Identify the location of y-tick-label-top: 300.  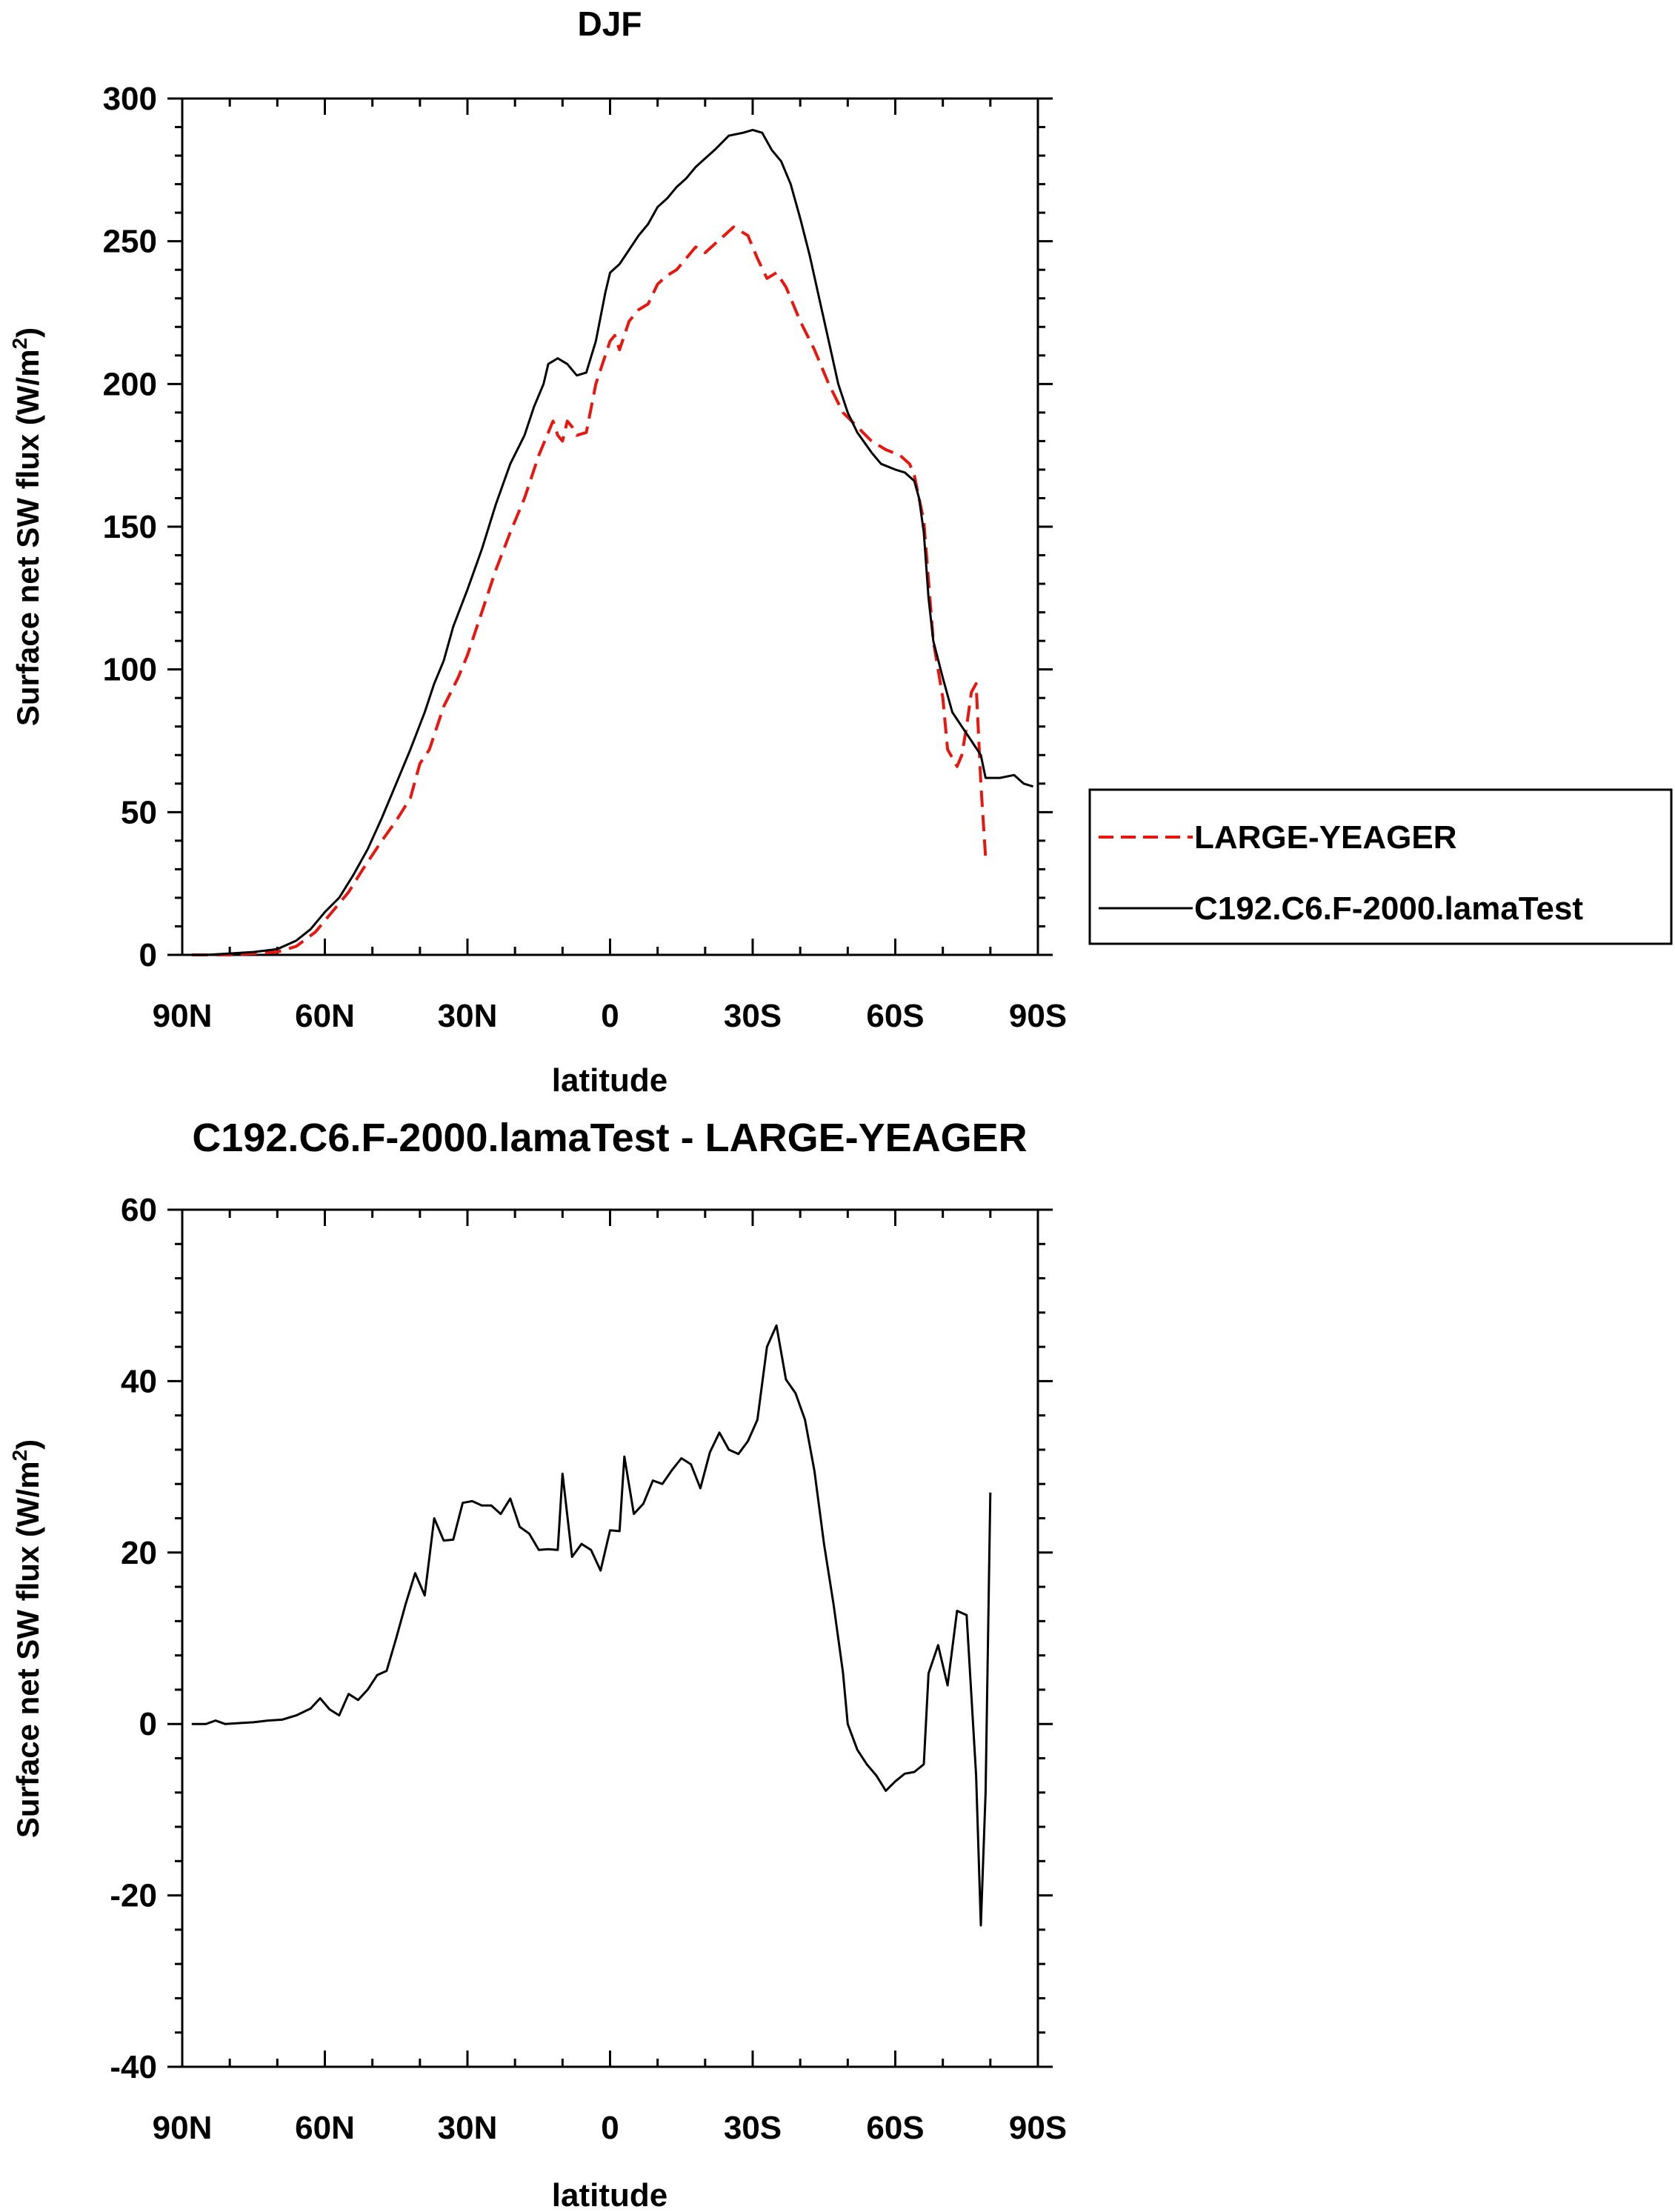
(130, 99).